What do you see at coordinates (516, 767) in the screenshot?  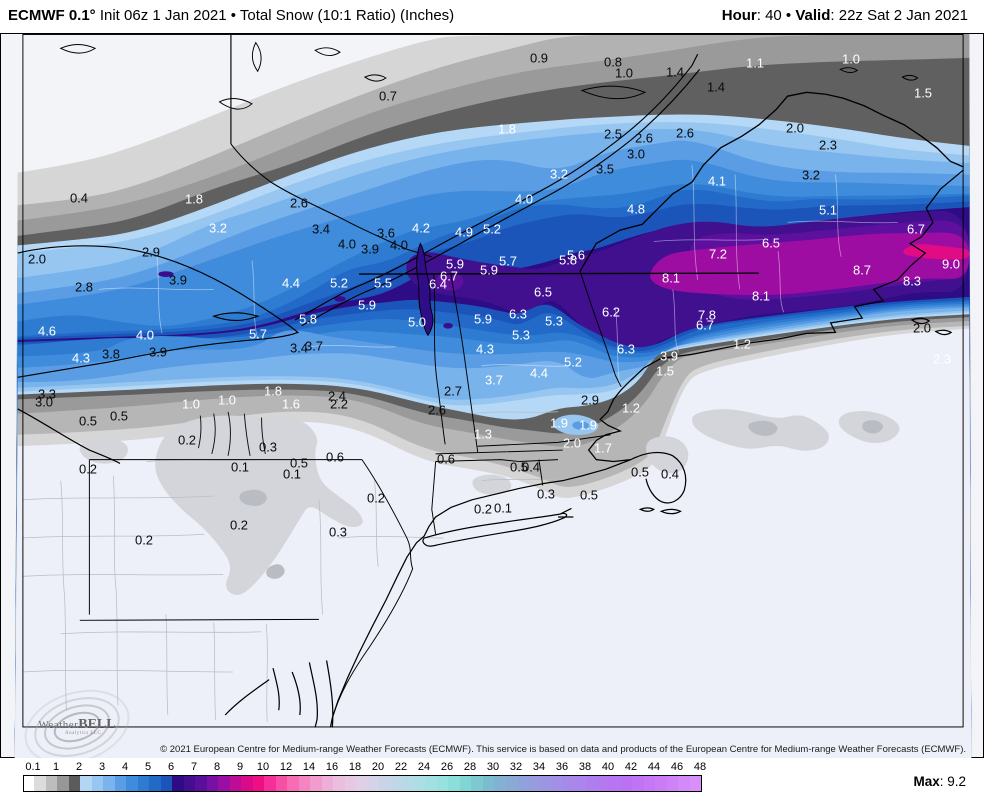 I see `colorbar-tick: 32` at bounding box center [516, 767].